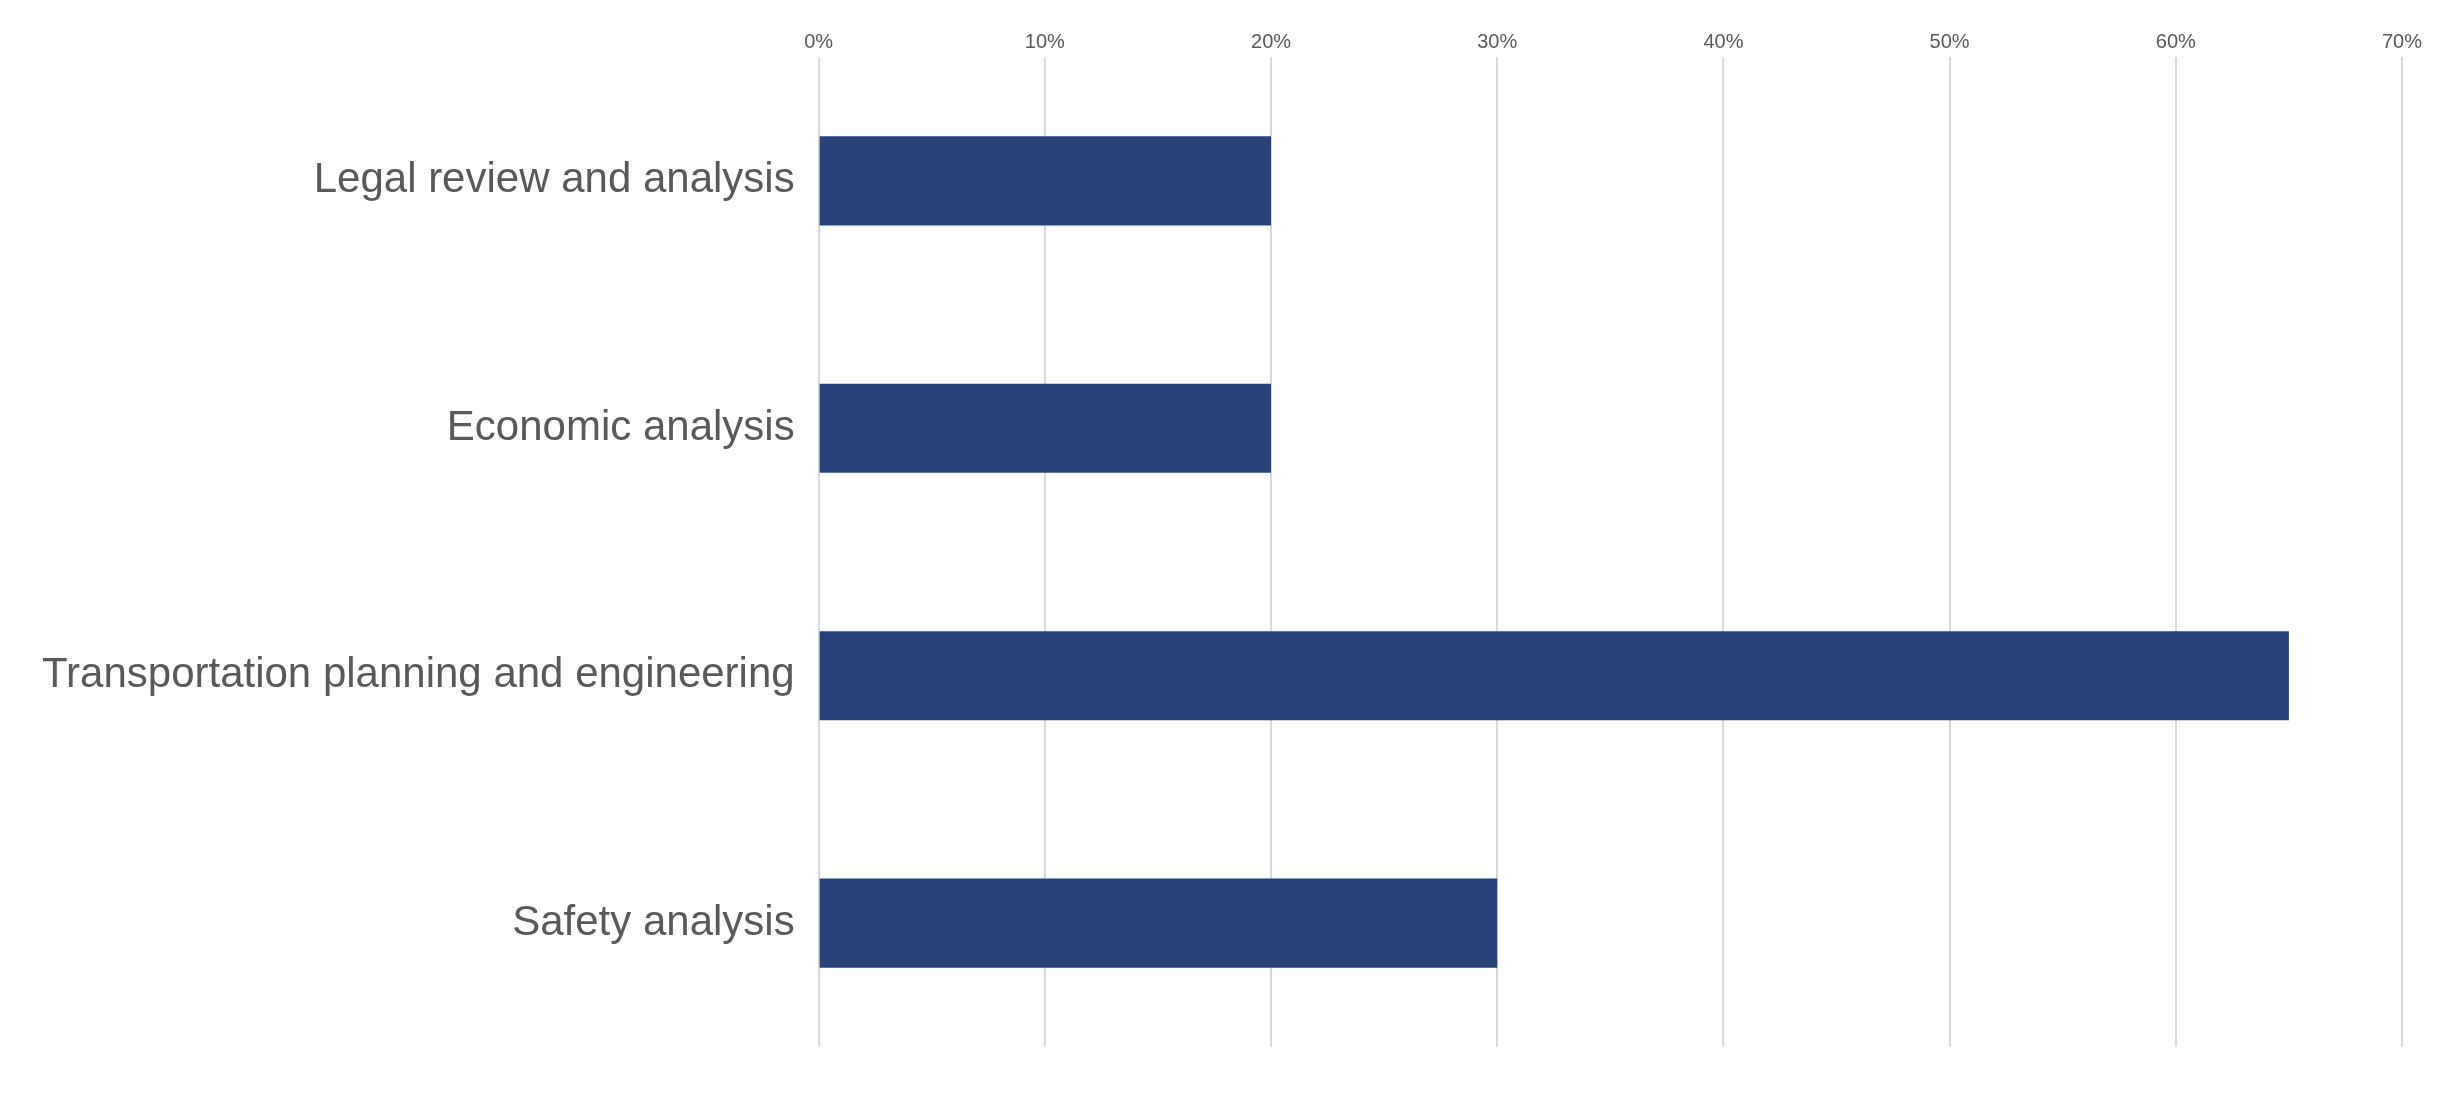  I want to click on x-tick-label: 20%, so click(1271, 40).